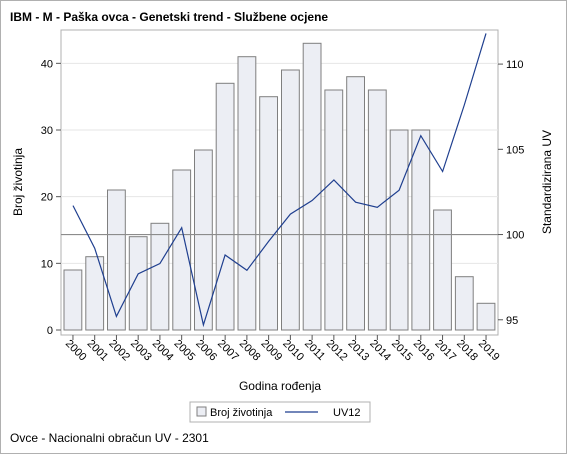  I want to click on x-tick-label: 2013, so click(358, 351).